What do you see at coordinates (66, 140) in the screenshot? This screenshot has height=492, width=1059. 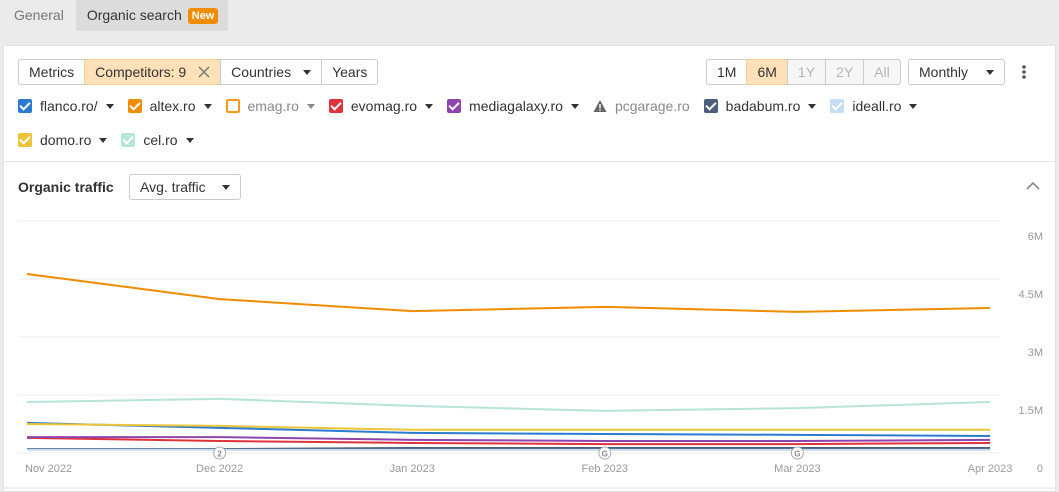 I see `legend-label: domo.ro` at bounding box center [66, 140].